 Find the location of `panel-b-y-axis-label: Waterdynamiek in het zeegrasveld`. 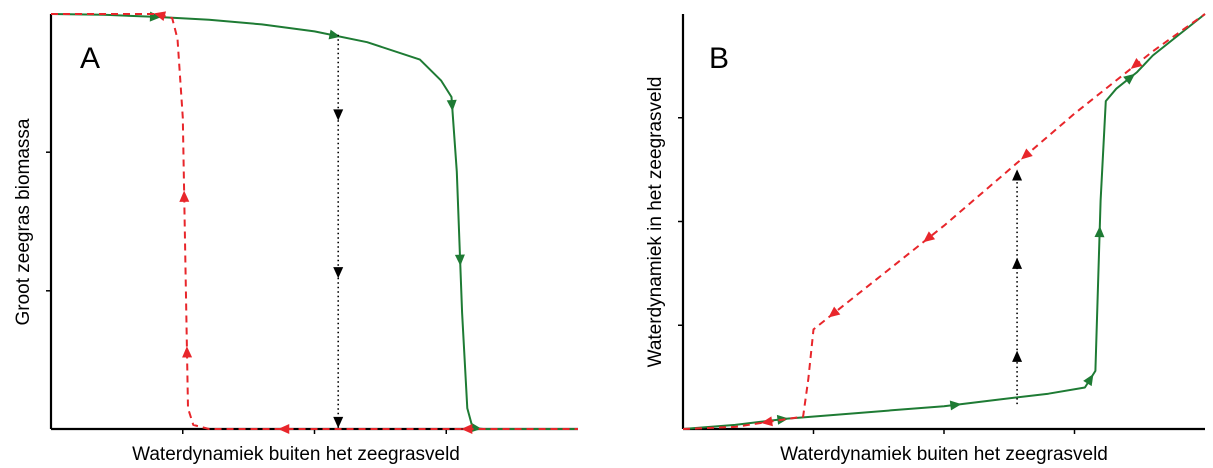

panel-b-y-axis-label: Waterdynamiek in het zeegrasveld is located at coordinates (655, 222).